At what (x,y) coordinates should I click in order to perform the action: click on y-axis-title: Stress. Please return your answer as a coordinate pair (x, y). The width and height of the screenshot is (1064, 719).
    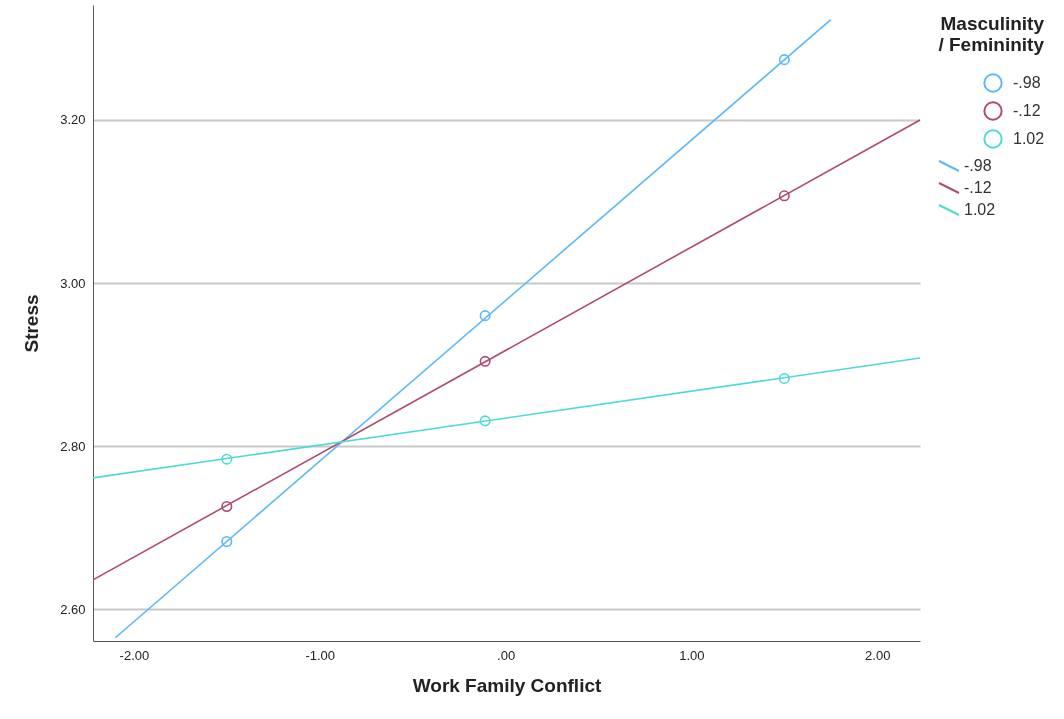
    Looking at the image, I should click on (32, 323).